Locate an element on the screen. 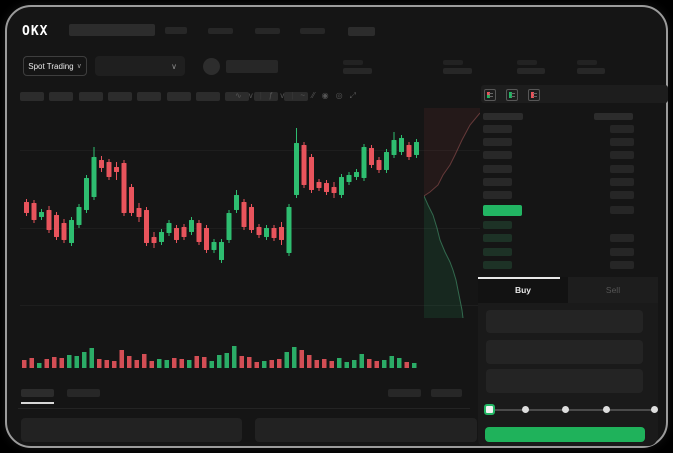 Image resolution: width=673 pixels, height=453 pixels. active-tab-indicator is located at coordinates (519, 278).